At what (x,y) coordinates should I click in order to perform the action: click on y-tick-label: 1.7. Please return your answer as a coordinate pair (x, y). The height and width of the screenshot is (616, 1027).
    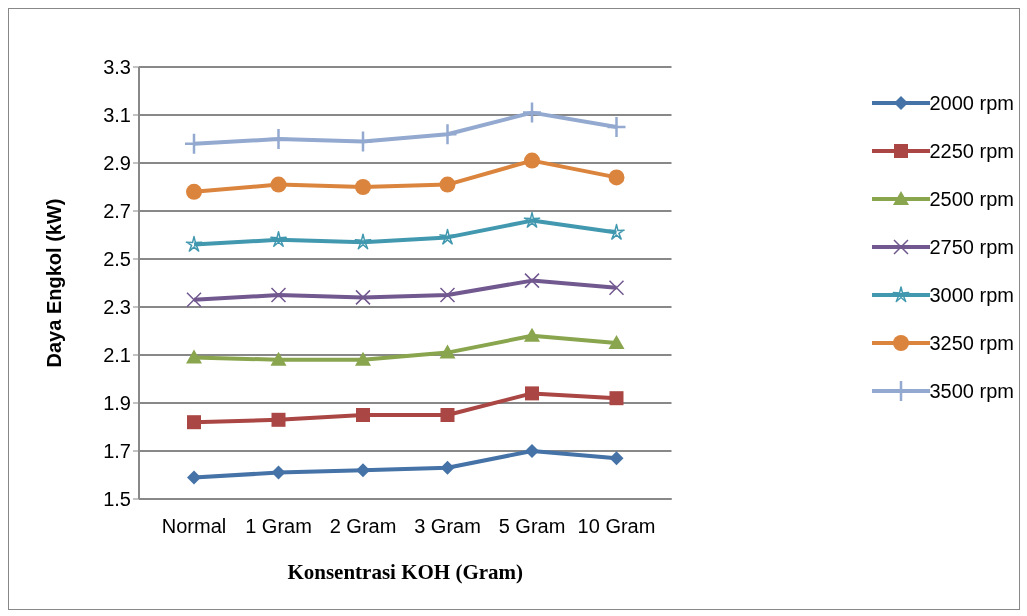
    Looking at the image, I should click on (117, 451).